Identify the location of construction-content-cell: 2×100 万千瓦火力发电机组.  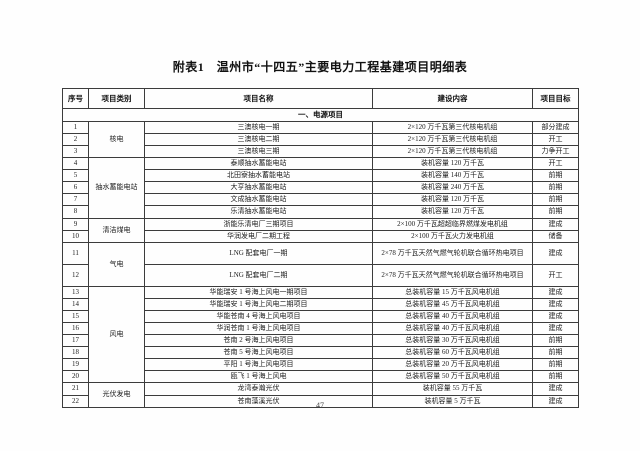
(452, 236).